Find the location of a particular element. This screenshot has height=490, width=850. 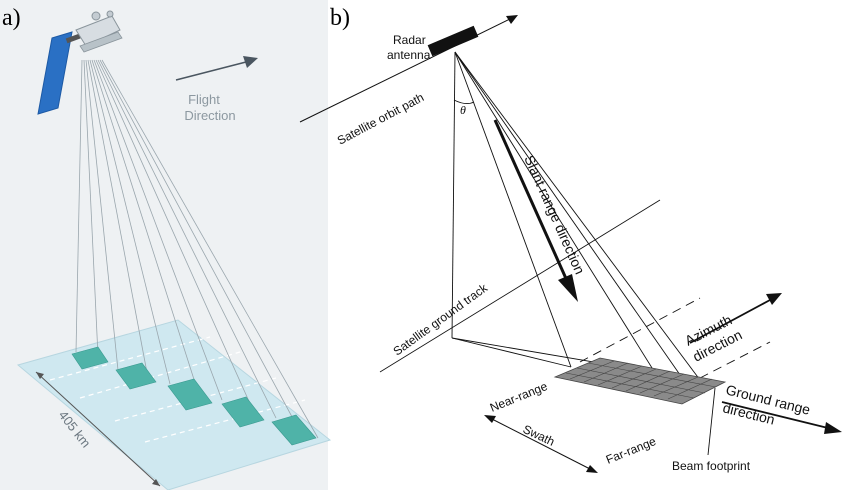

azimuth-direction-arrow is located at coordinates (735, 318).